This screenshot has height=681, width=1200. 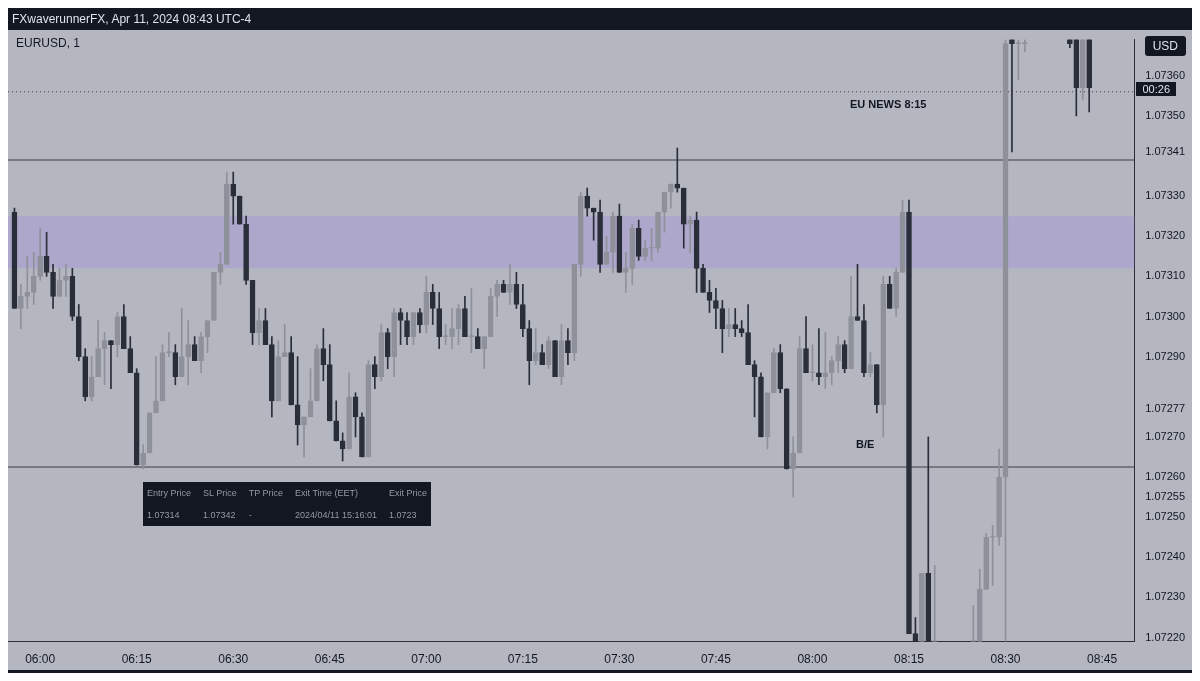 What do you see at coordinates (888, 104) in the screenshot?
I see `annotation: EU NEWS 8:15` at bounding box center [888, 104].